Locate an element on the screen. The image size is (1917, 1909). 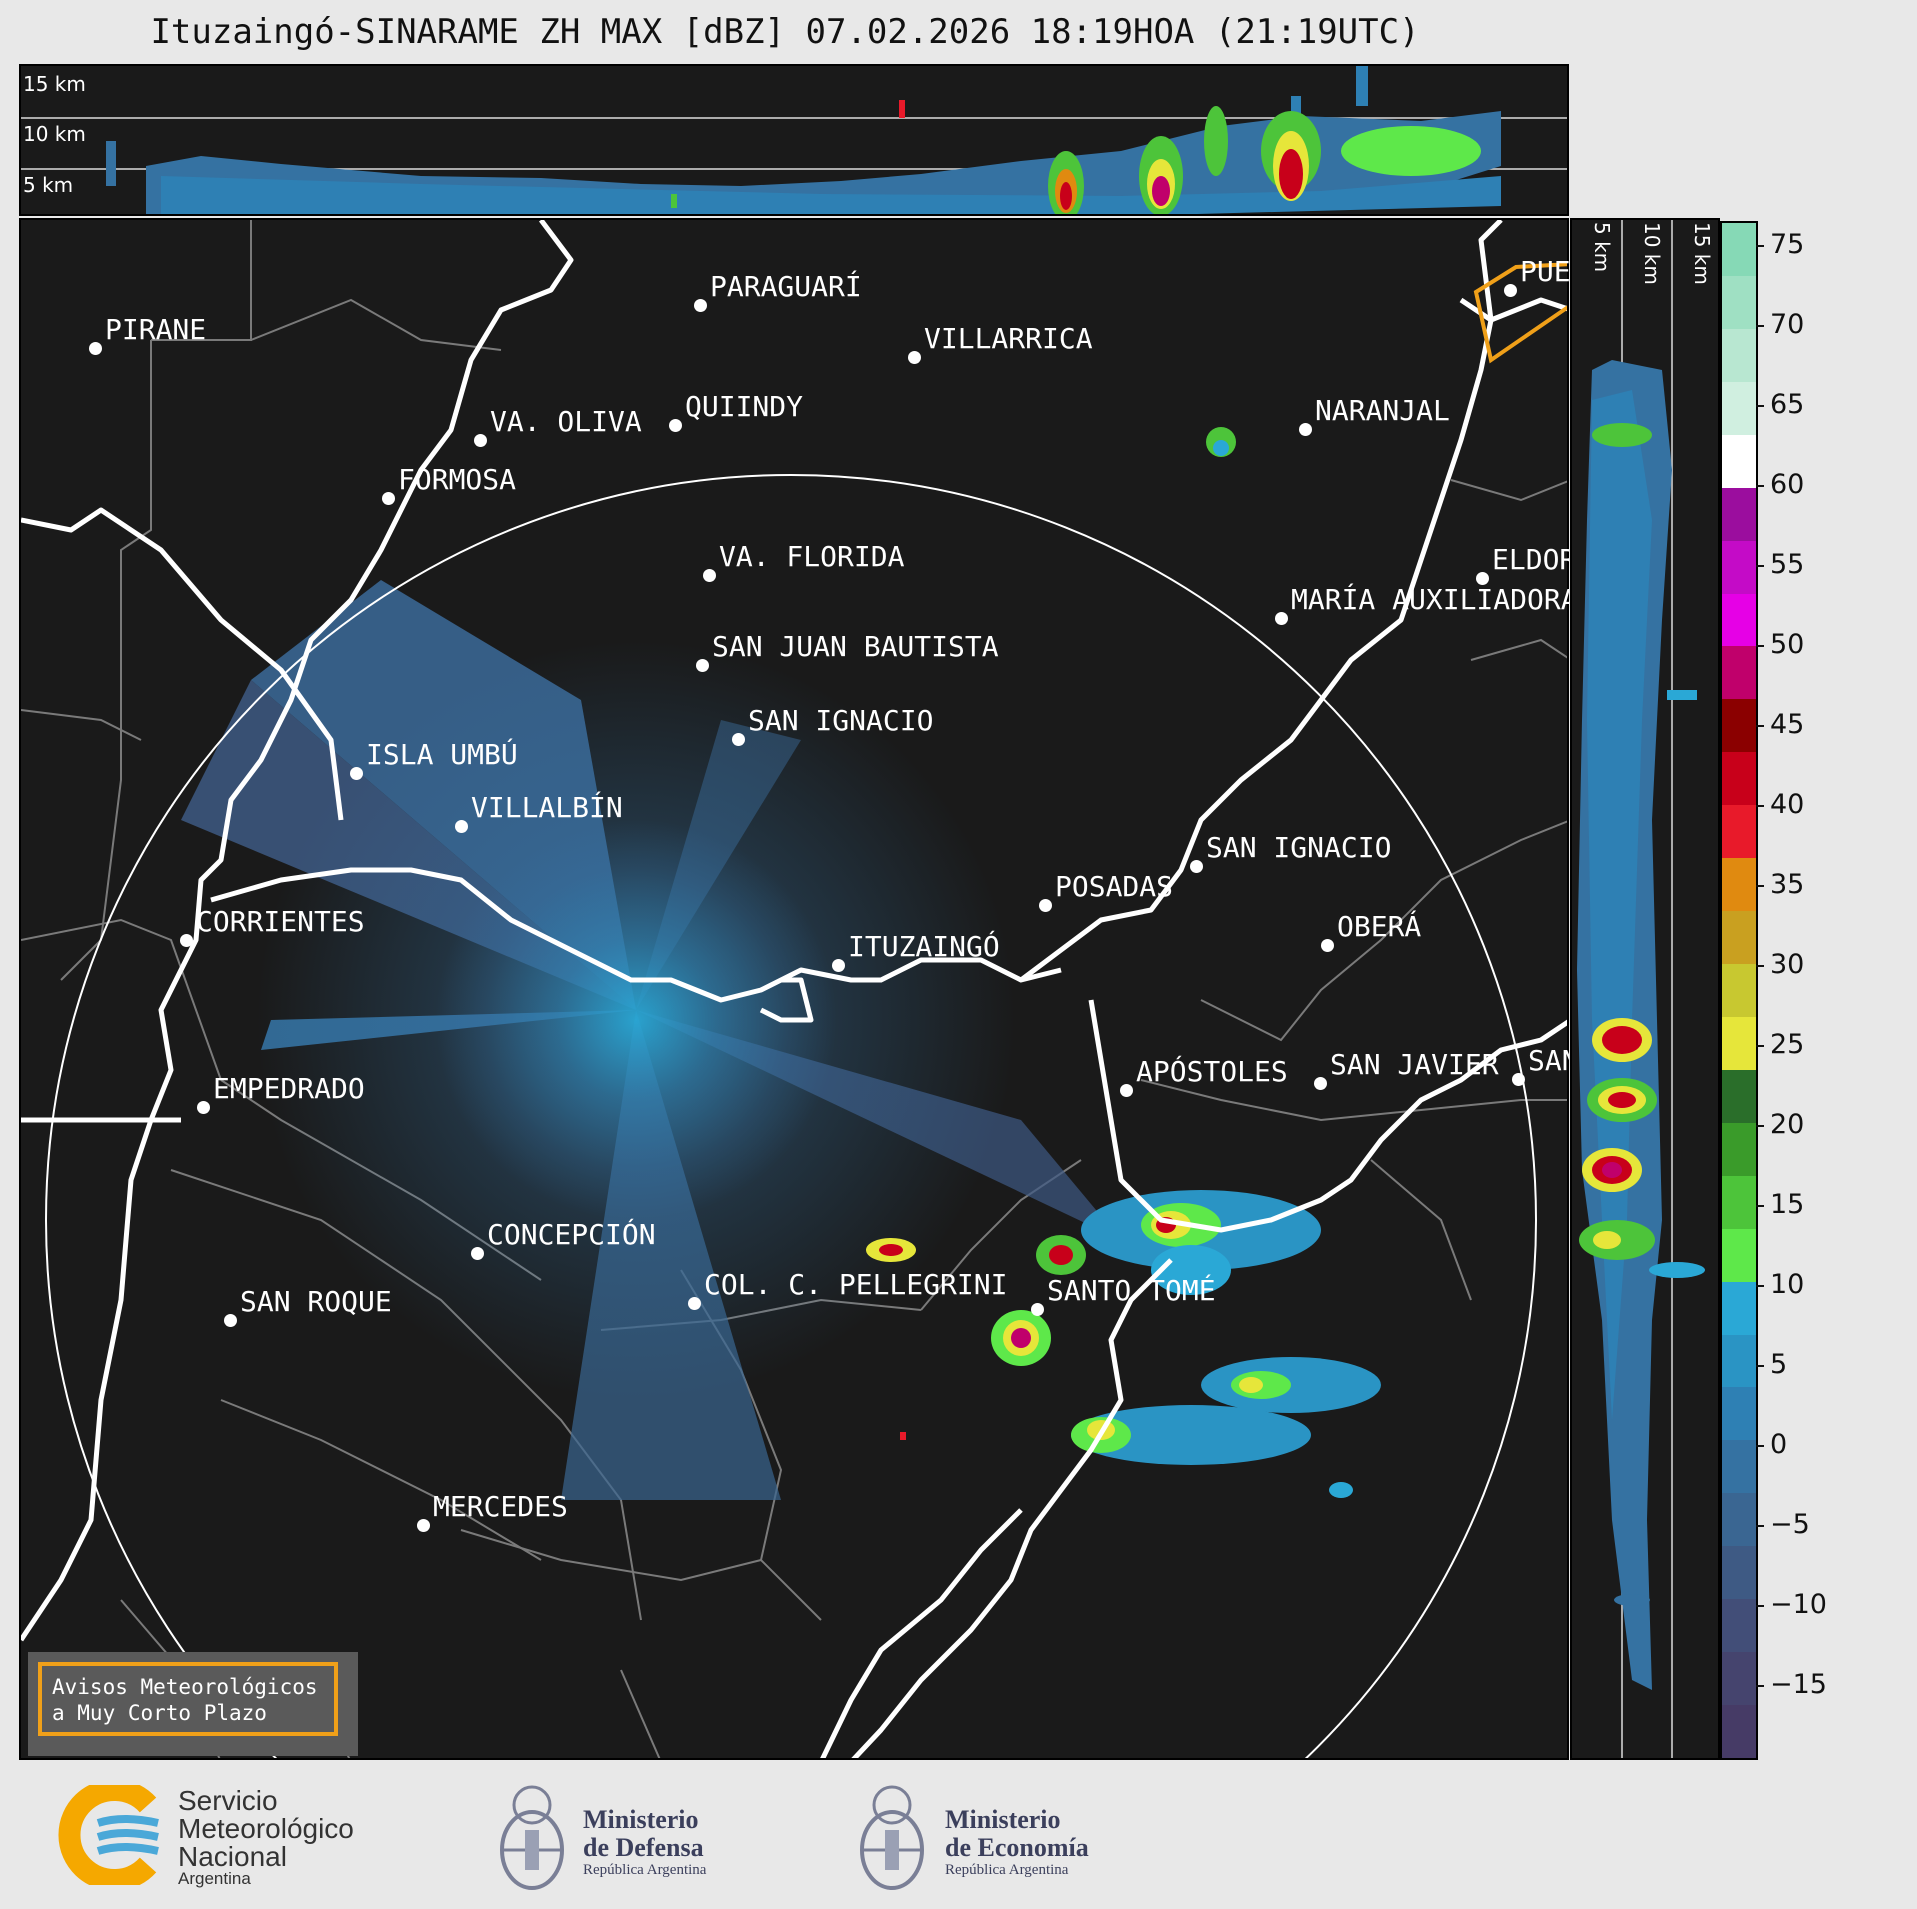
side-cross-section-panel: 5 km 10 km 15 km is located at coordinates (1645, 989).